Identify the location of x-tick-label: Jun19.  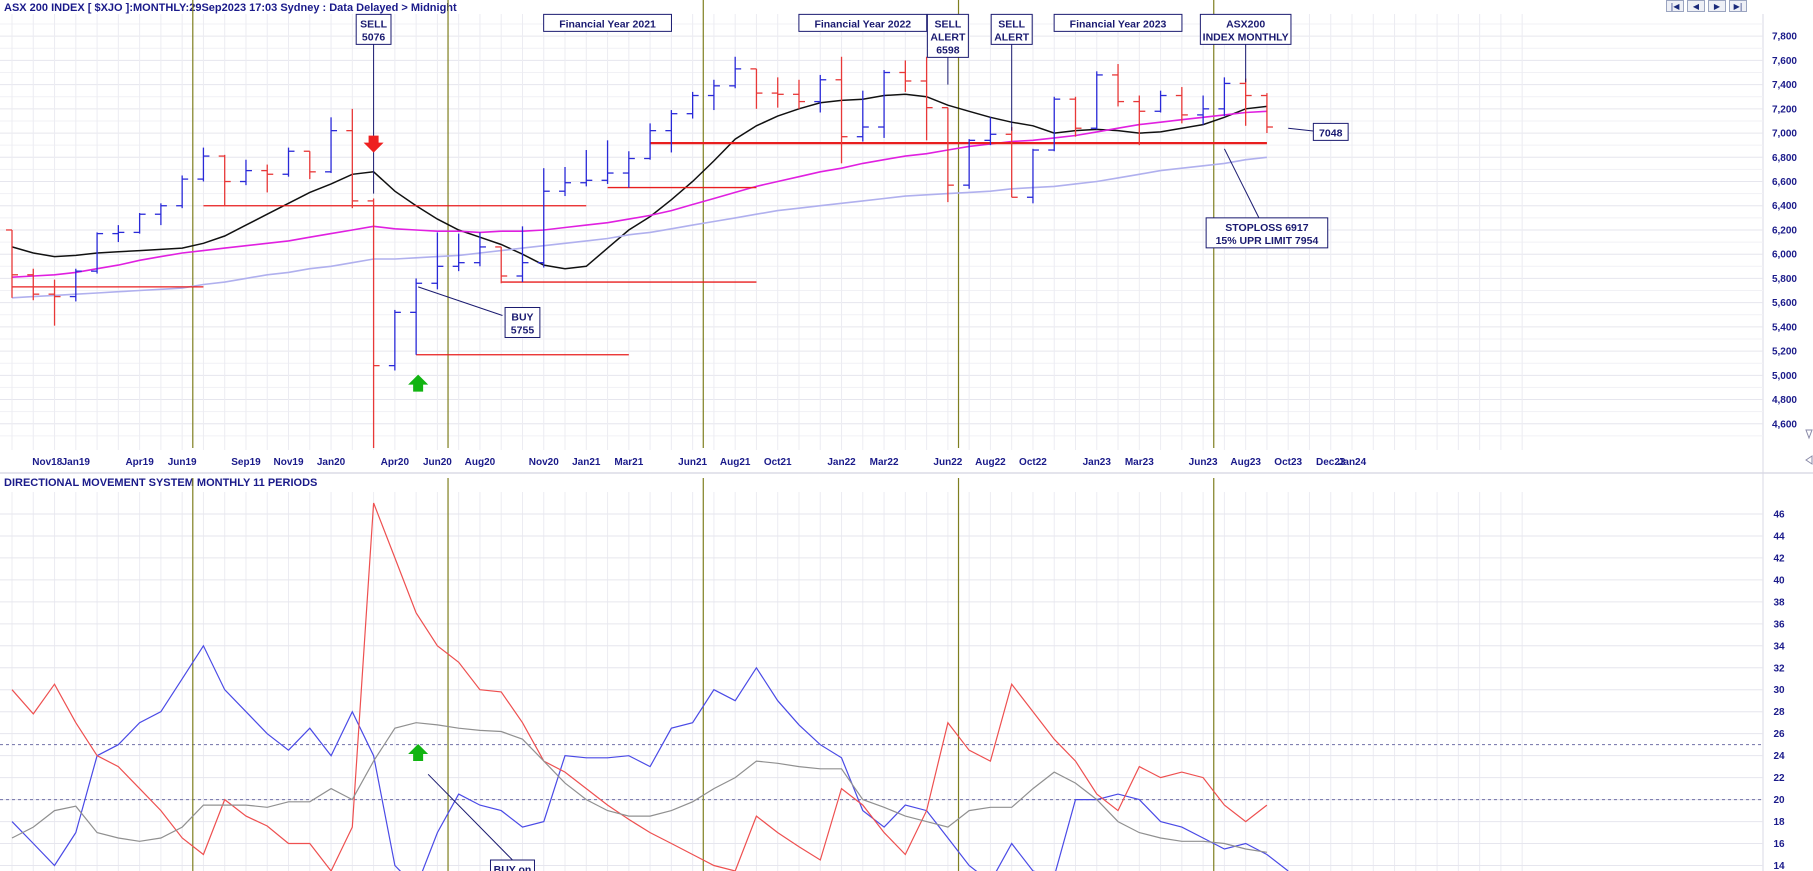
(182, 462).